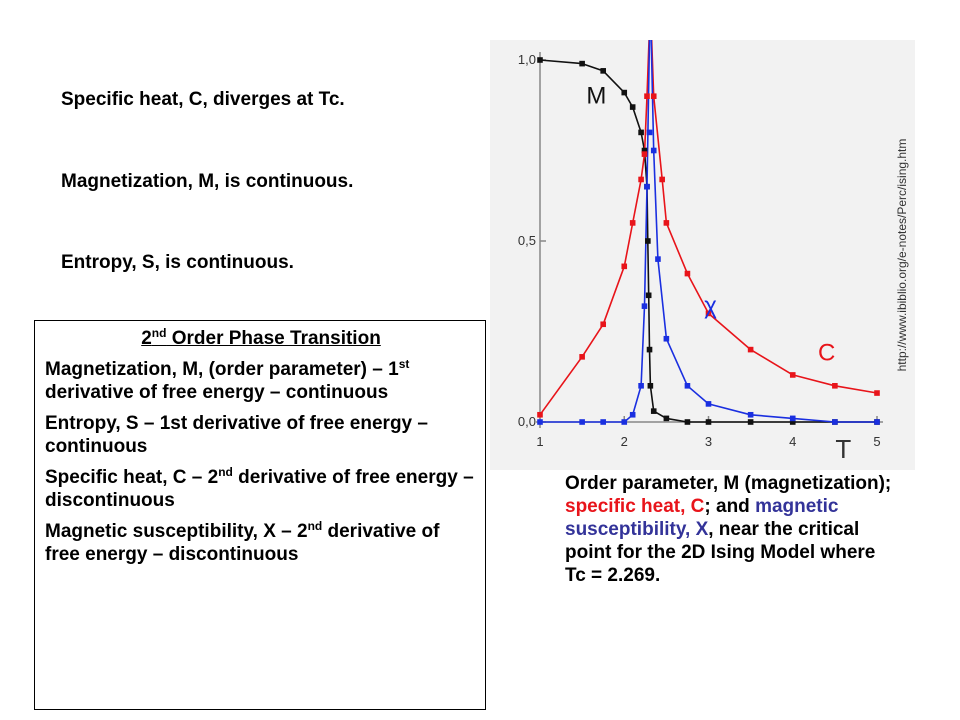 This screenshot has height=720, width=960. What do you see at coordinates (539, 441) in the screenshot?
I see `x-tick-label: 1` at bounding box center [539, 441].